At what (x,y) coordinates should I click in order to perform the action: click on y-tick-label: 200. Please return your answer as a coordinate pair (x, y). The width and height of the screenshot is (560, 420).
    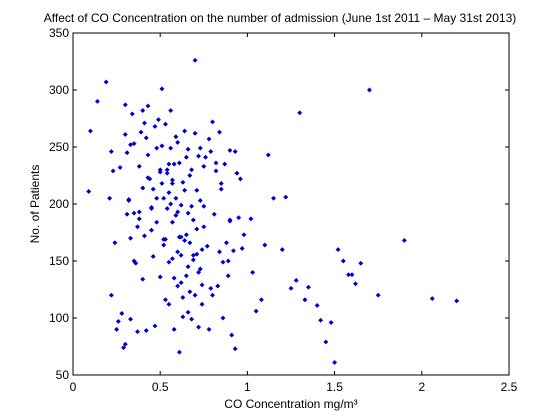
    Looking at the image, I should click on (59, 204).